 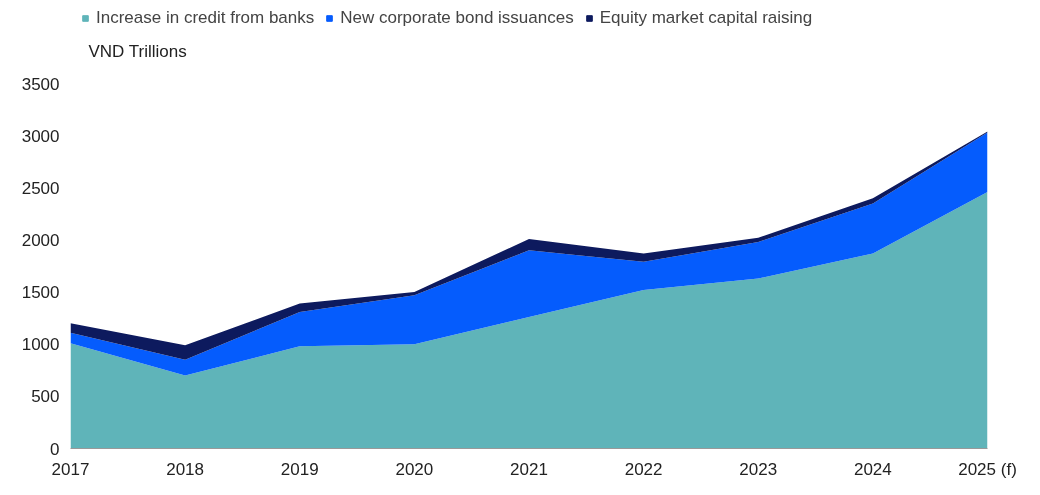 What do you see at coordinates (70, 469) in the screenshot?
I see `x-tick-label: 2017` at bounding box center [70, 469].